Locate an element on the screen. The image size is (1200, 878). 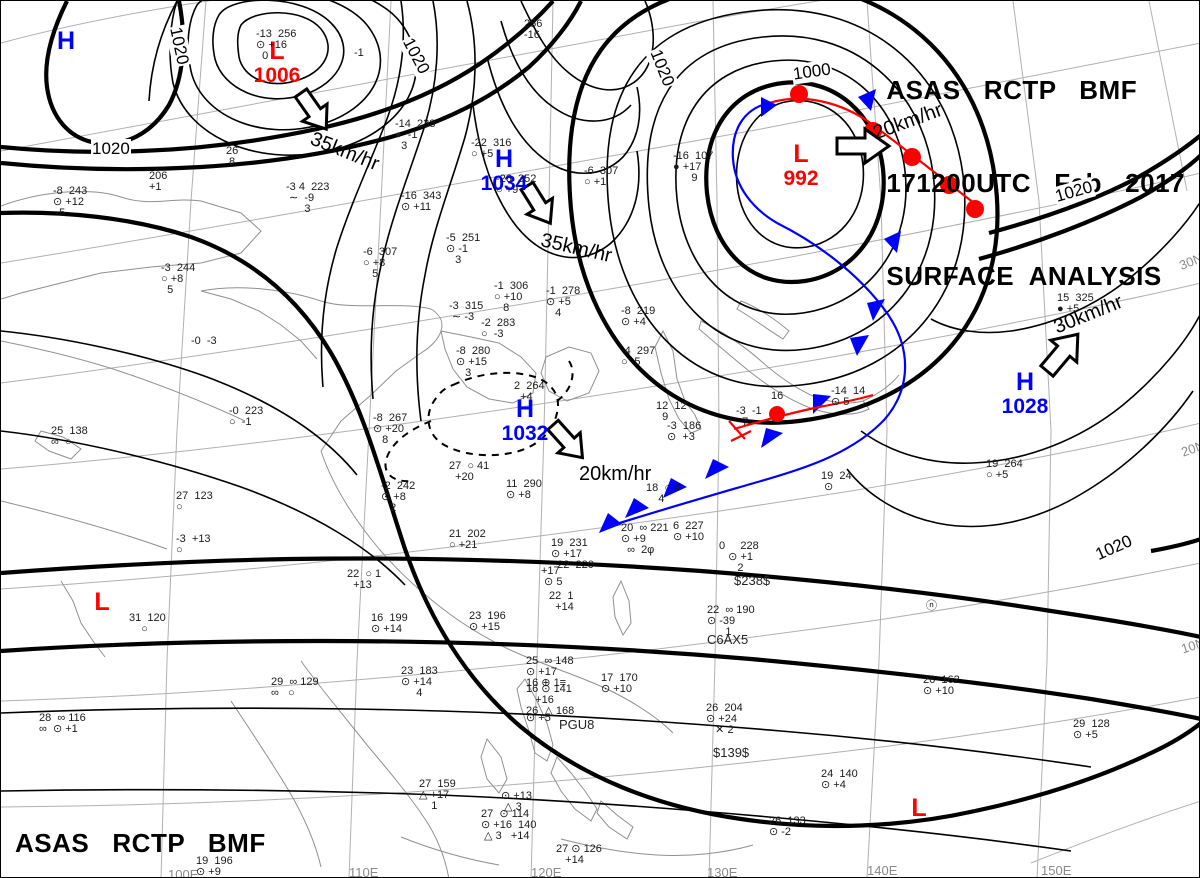
station-plot: -8 219 ⊙ +4 is located at coordinates (638, 316).